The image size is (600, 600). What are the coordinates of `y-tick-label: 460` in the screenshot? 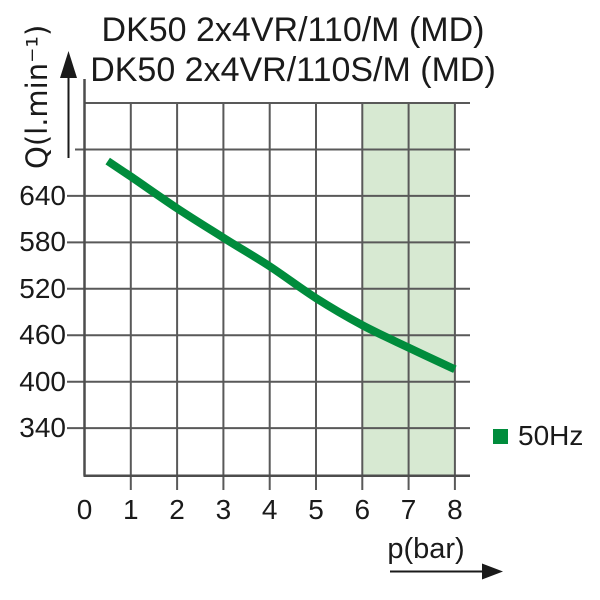 It's located at (42, 335).